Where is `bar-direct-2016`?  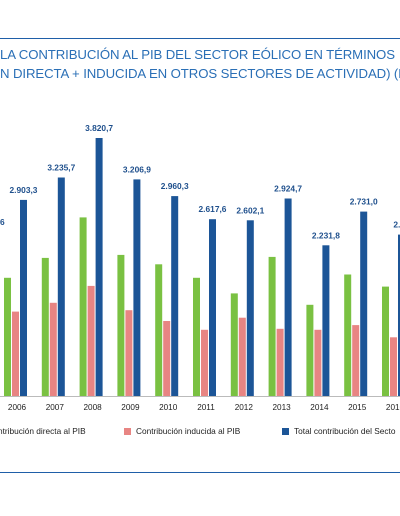
bar-direct-2016 is located at coordinates (385, 341).